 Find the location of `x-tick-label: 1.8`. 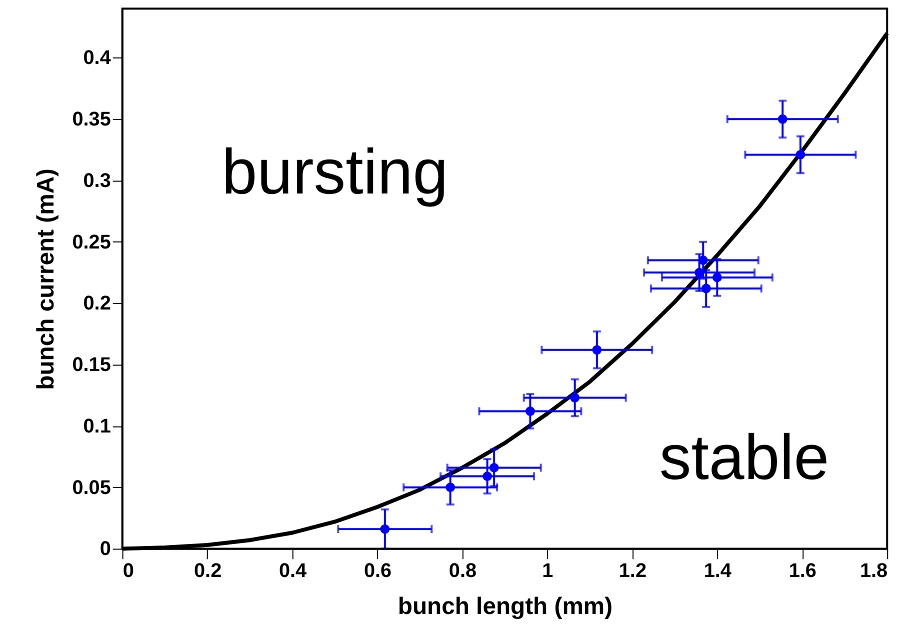

x-tick-label: 1.8 is located at coordinates (874, 571).